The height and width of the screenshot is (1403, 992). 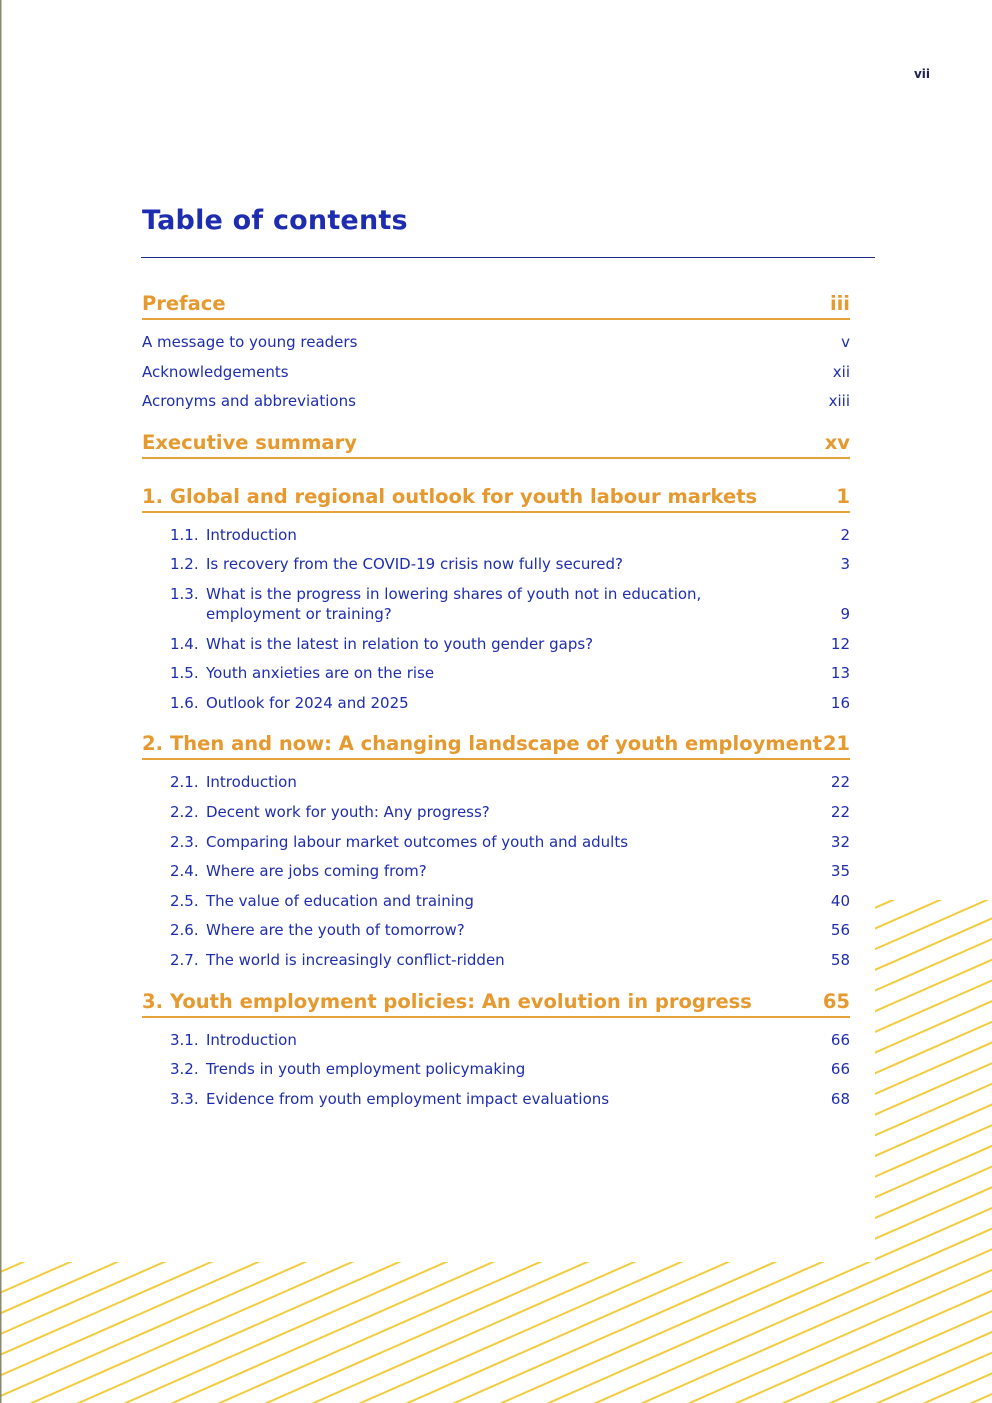 What do you see at coordinates (836, 1001) in the screenshot?
I see `section-page: 65` at bounding box center [836, 1001].